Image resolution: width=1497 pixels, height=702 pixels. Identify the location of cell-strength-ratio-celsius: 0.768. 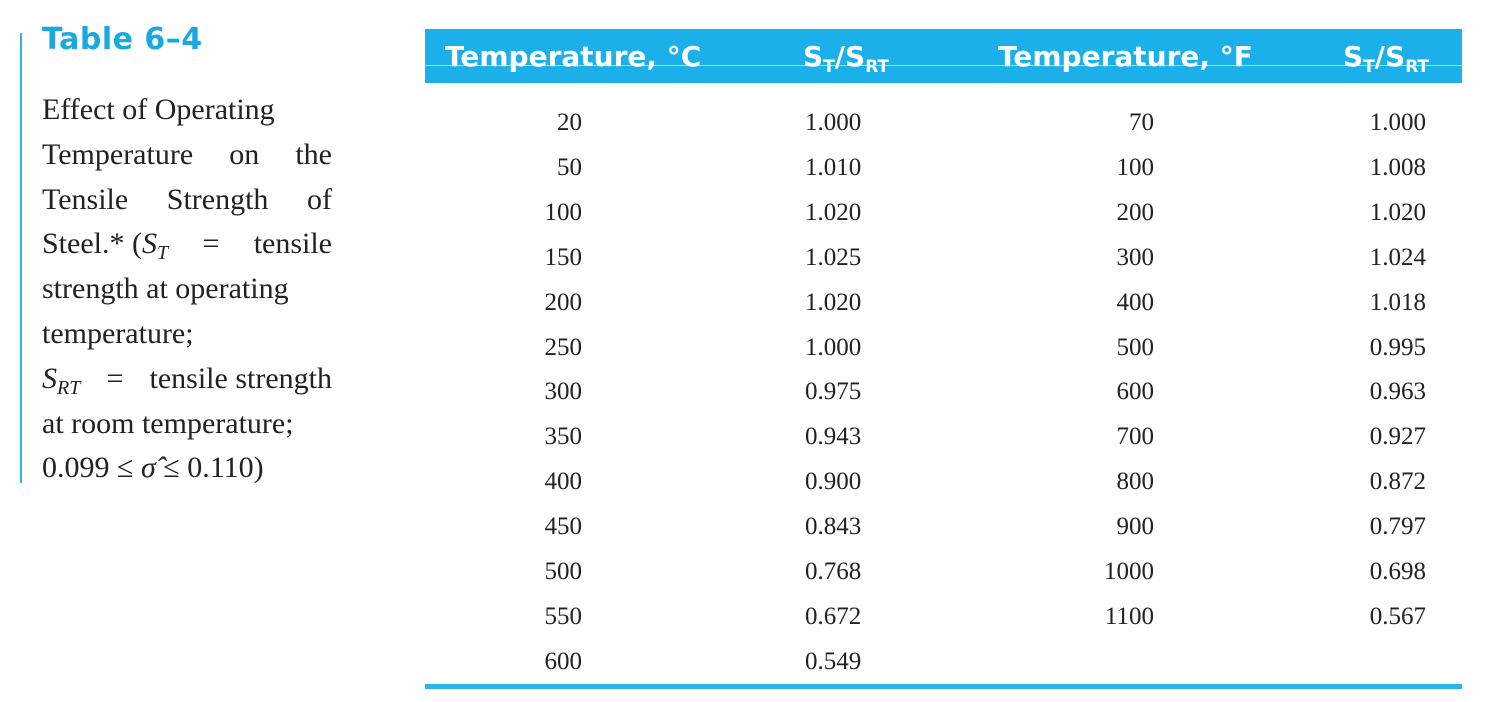
(833, 571).